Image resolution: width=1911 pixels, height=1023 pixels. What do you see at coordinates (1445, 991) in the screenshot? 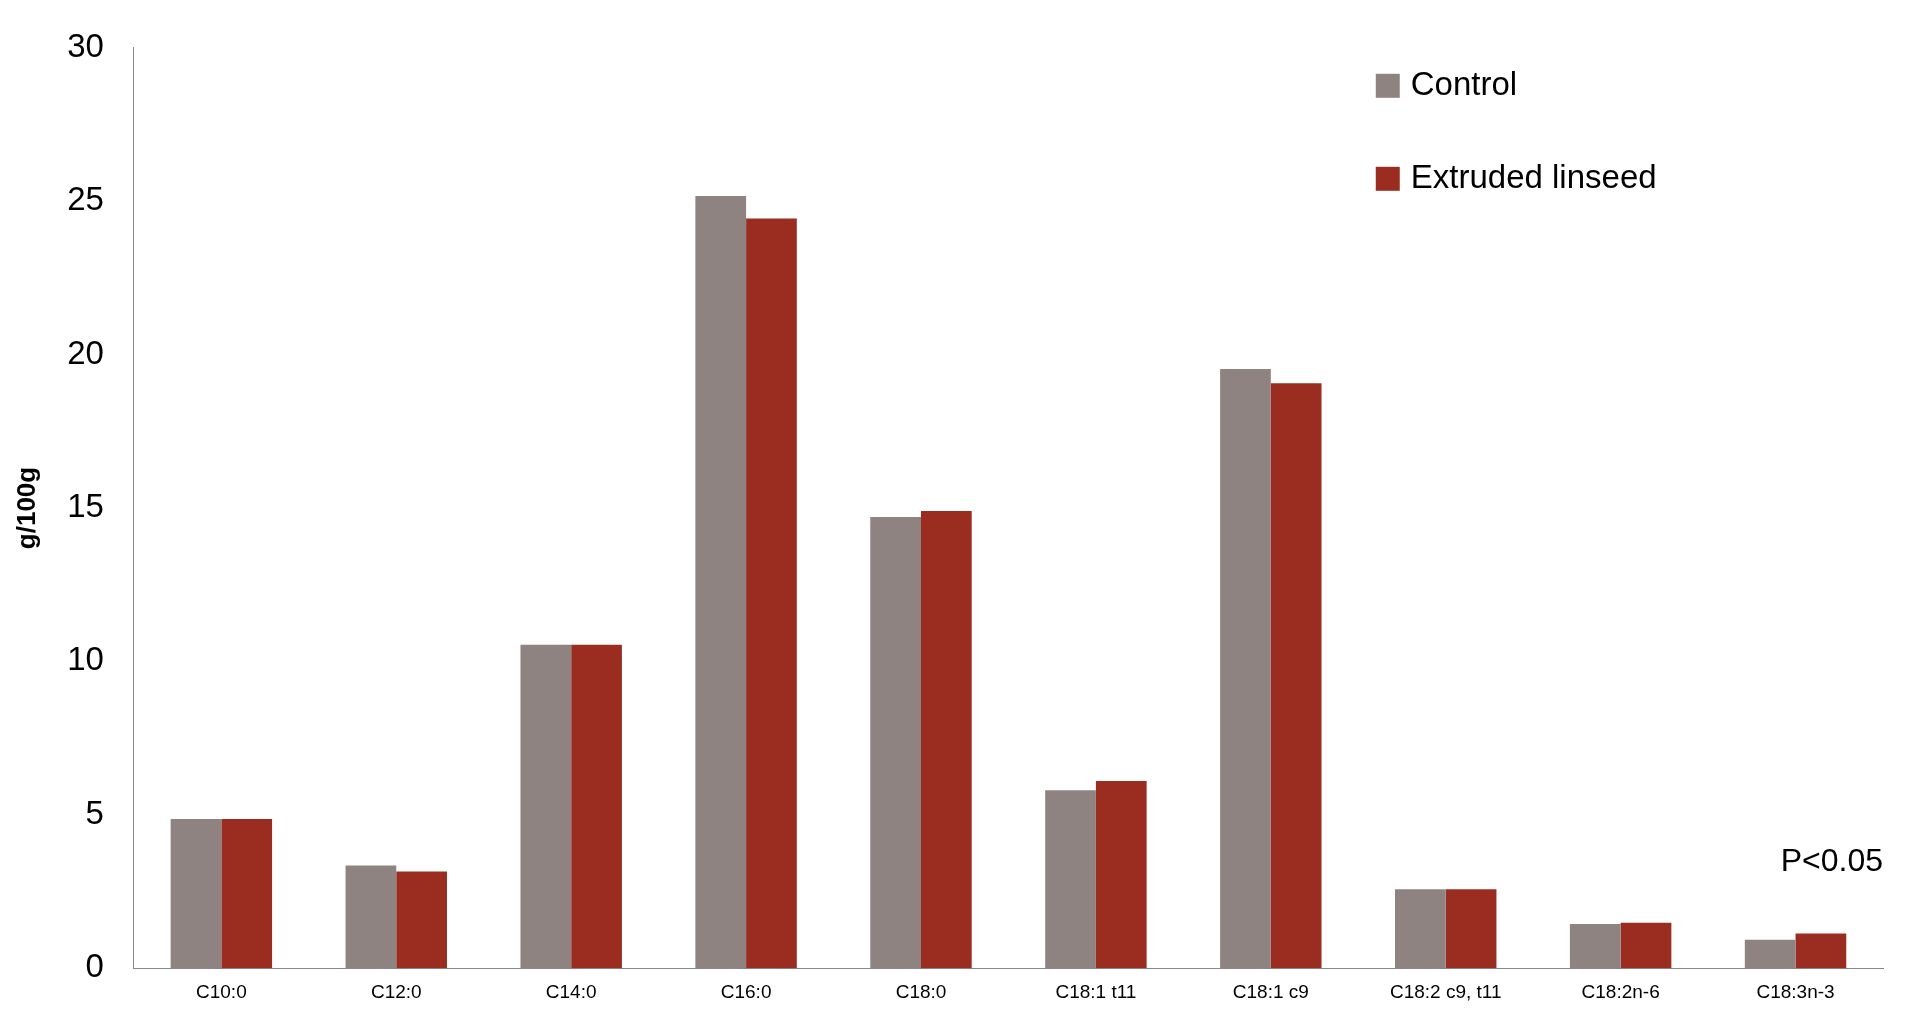
I see `x-tick-label: C18:2 c9, t11` at bounding box center [1445, 991].